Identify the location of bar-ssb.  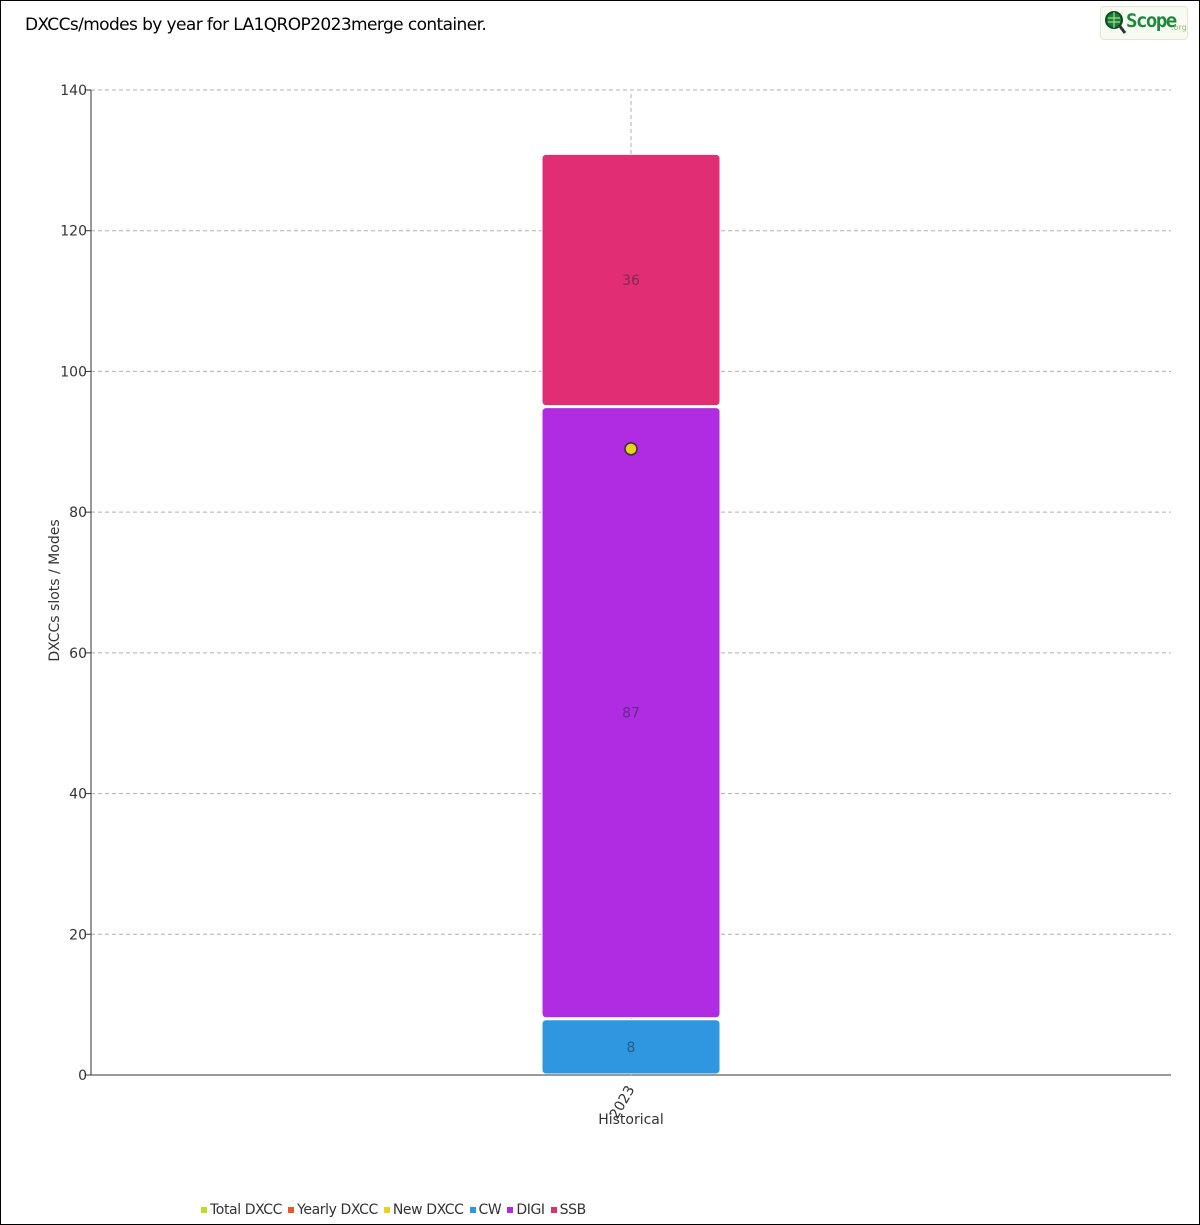
(631, 280).